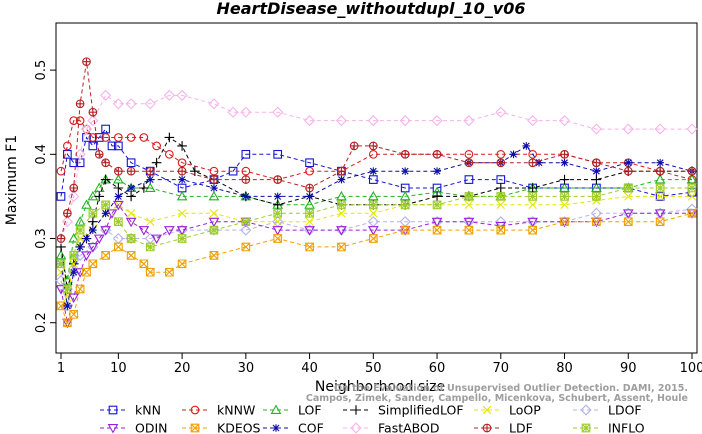 The image size is (702, 434). I want to click on legend-item-odin: ODIN, so click(134, 427).